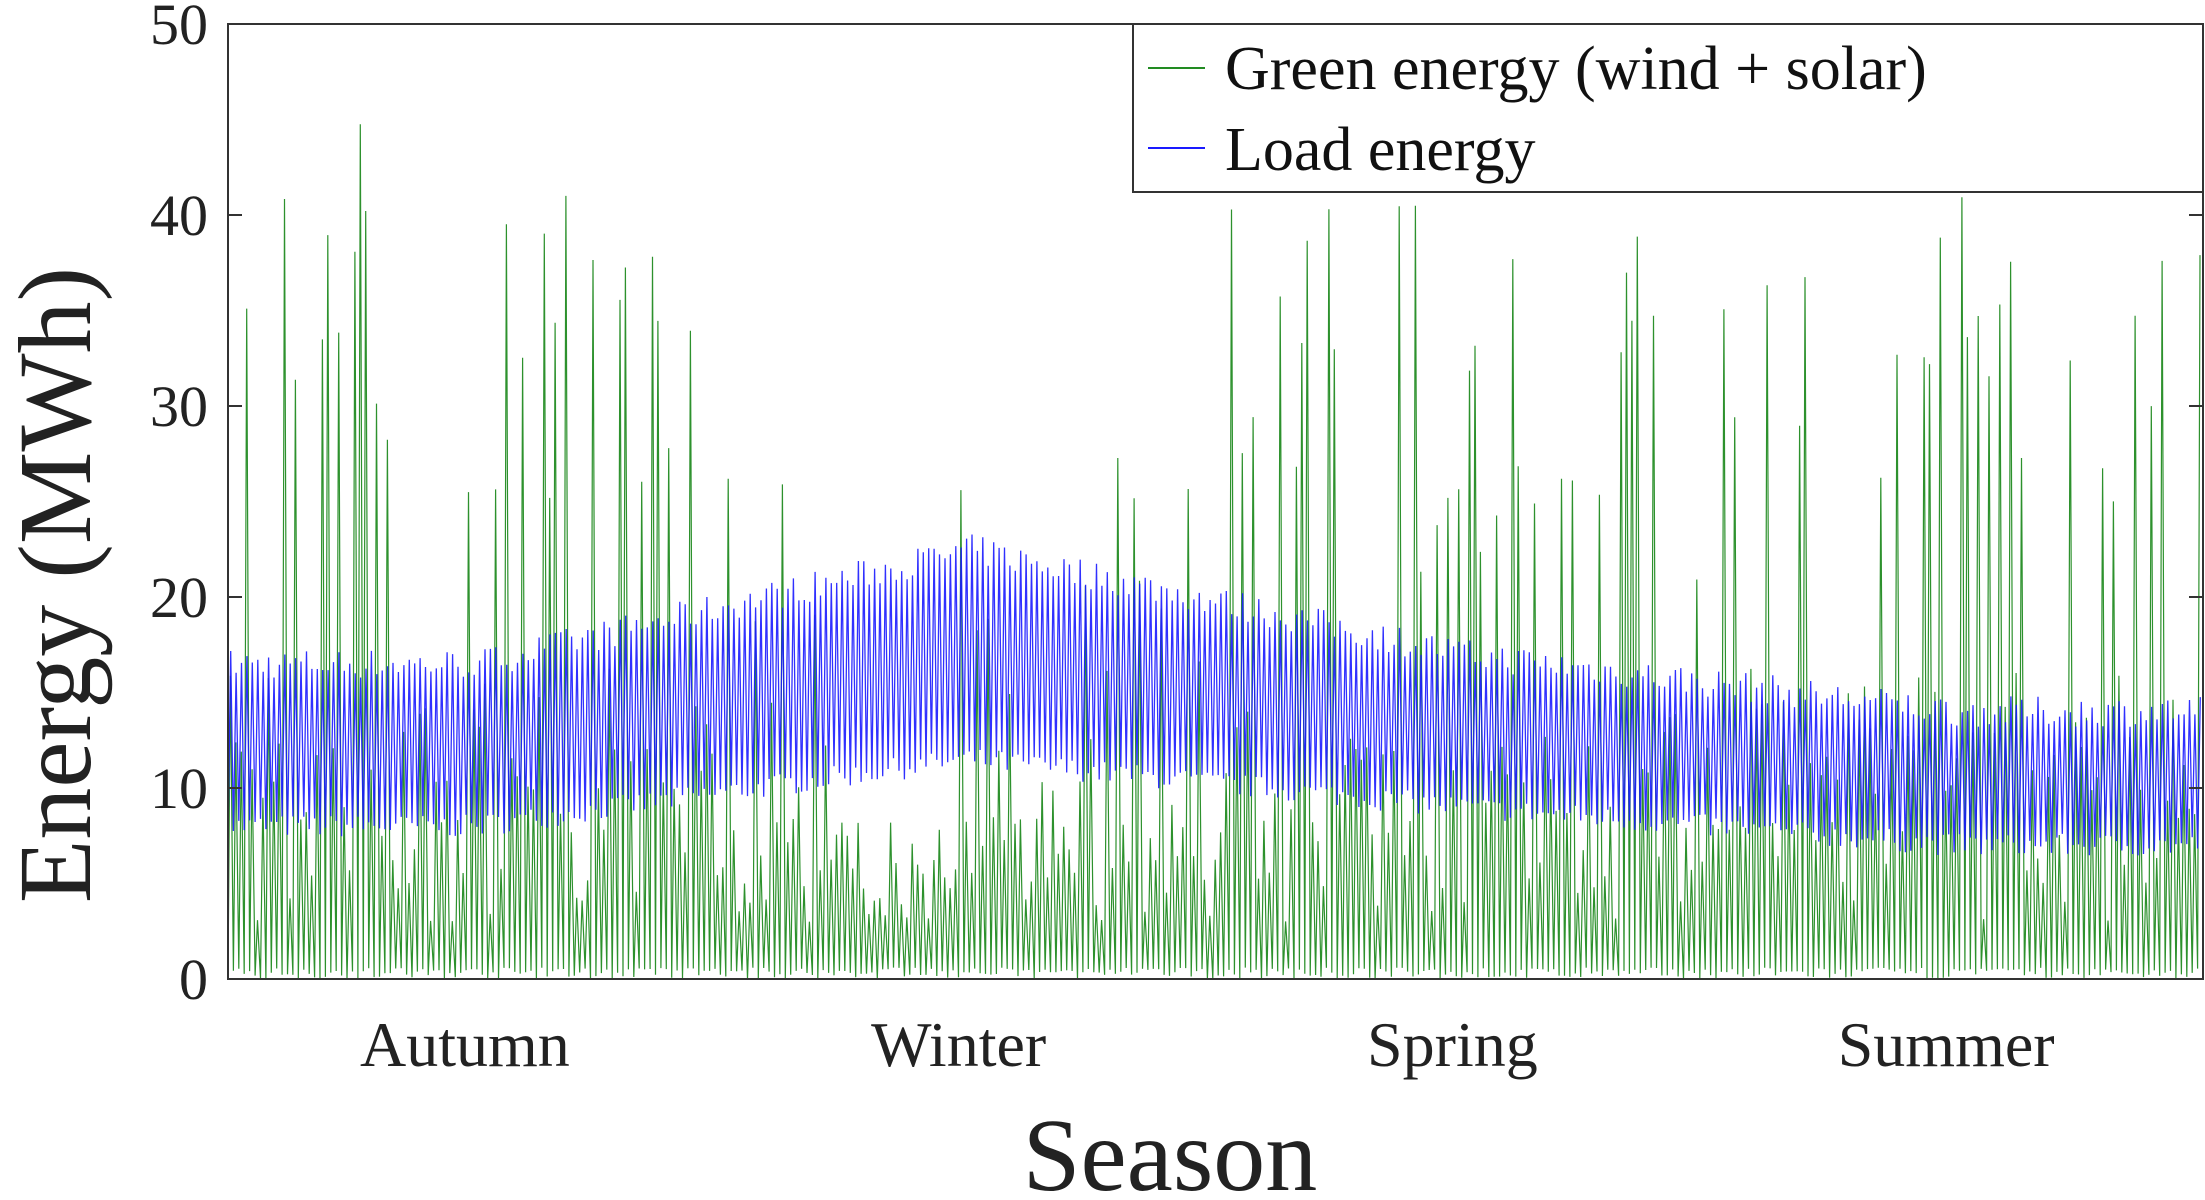 The height and width of the screenshot is (1200, 2205). What do you see at coordinates (1946, 1044) in the screenshot?
I see `x-tick-label-summer: Summer` at bounding box center [1946, 1044].